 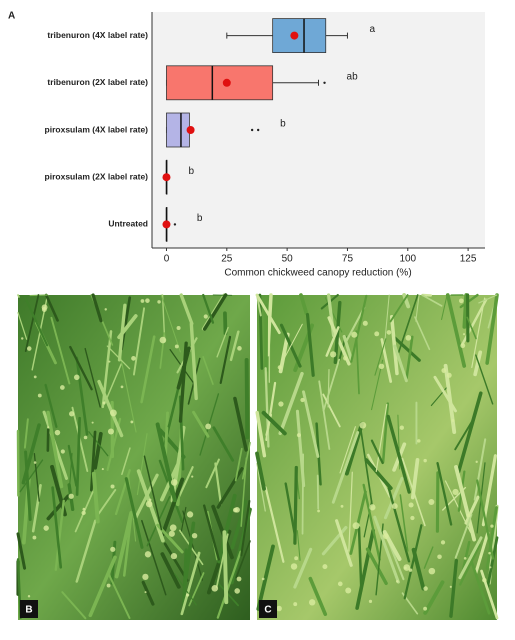 What do you see at coordinates (97, 35) in the screenshot?
I see `category-label: tribenuron (4X label rate)` at bounding box center [97, 35].